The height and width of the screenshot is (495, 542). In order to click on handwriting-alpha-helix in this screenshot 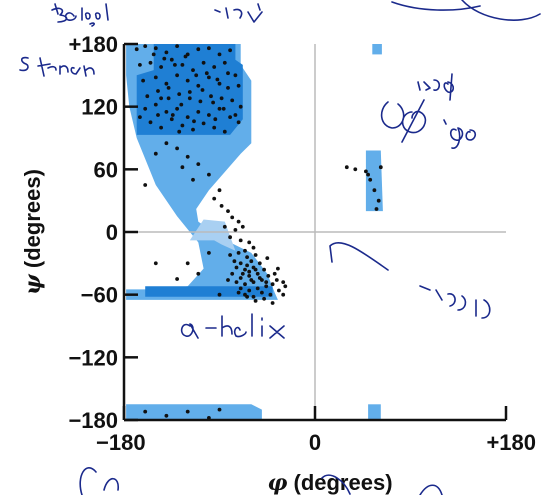, I will do `click(232, 326)`.